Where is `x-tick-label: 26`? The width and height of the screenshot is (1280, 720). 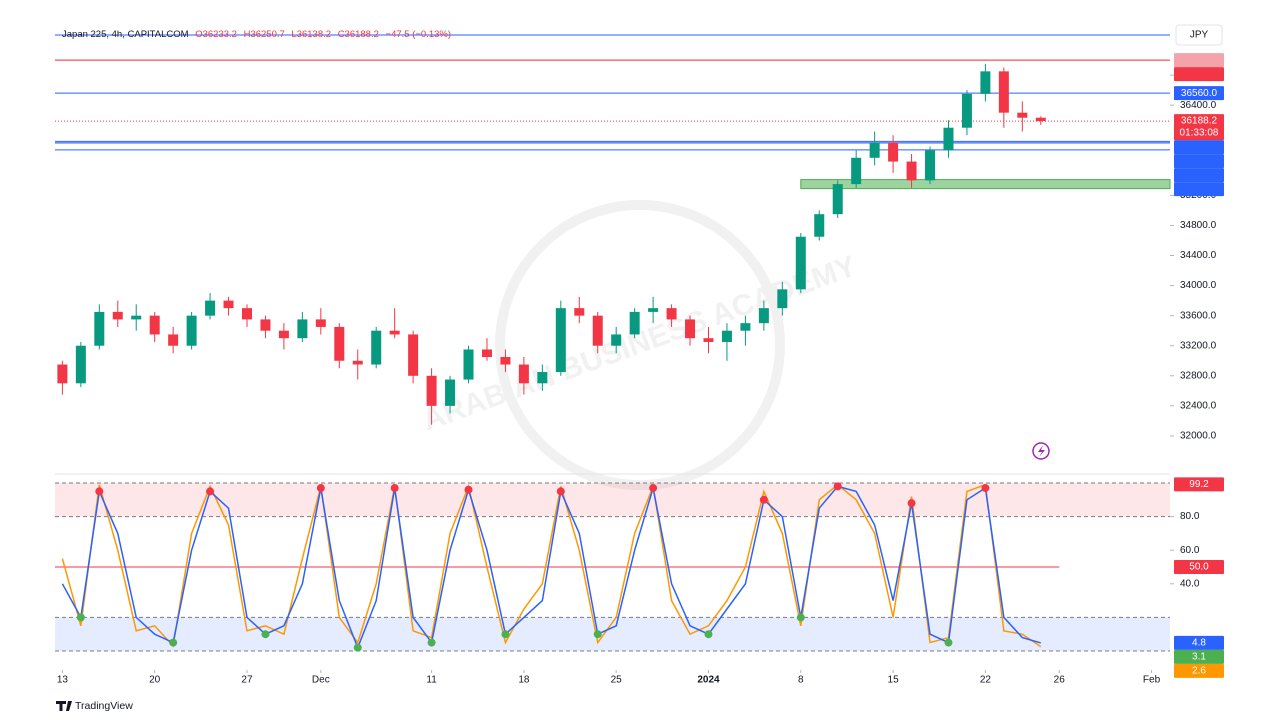
x-tick-label: 26 is located at coordinates (1060, 680).